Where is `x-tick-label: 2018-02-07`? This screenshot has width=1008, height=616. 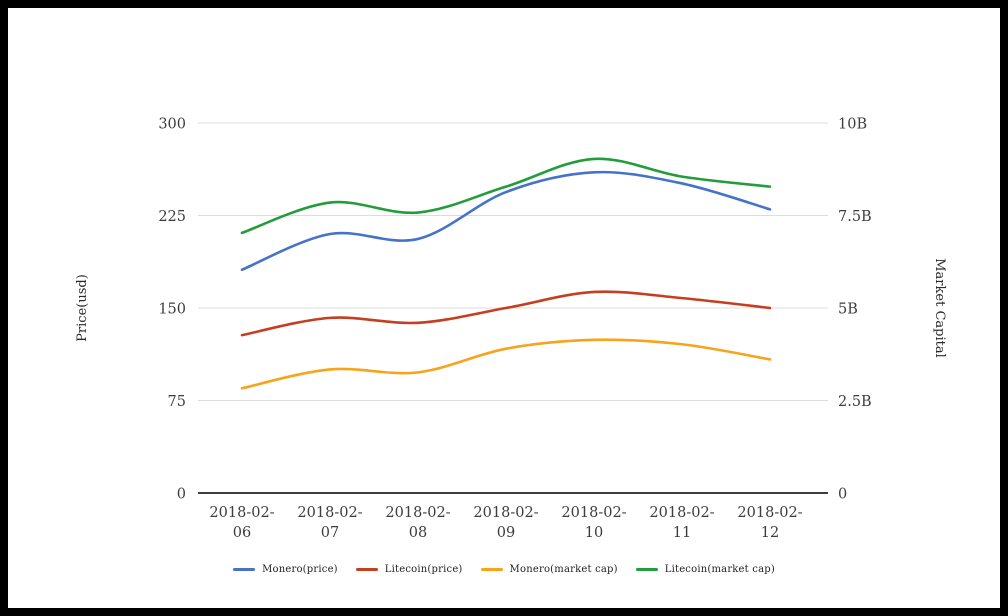 x-tick-label: 2018-02-07 is located at coordinates (329, 523).